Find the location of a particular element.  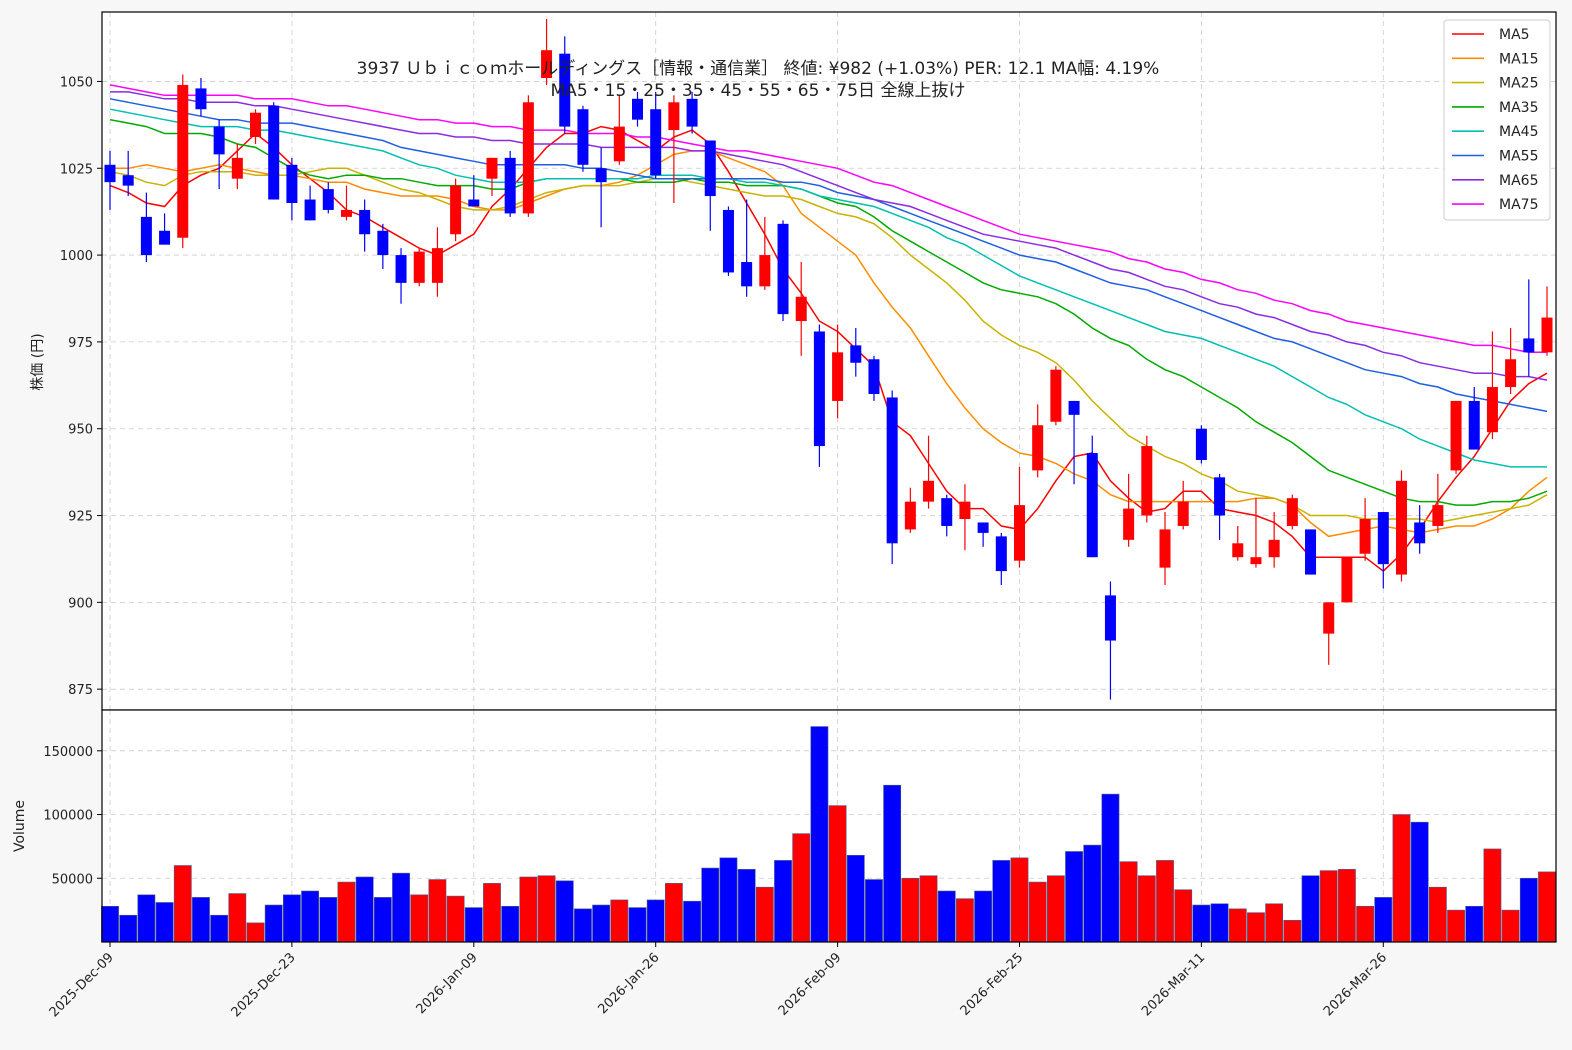

price-tick-label: 1000 is located at coordinates (76, 256).